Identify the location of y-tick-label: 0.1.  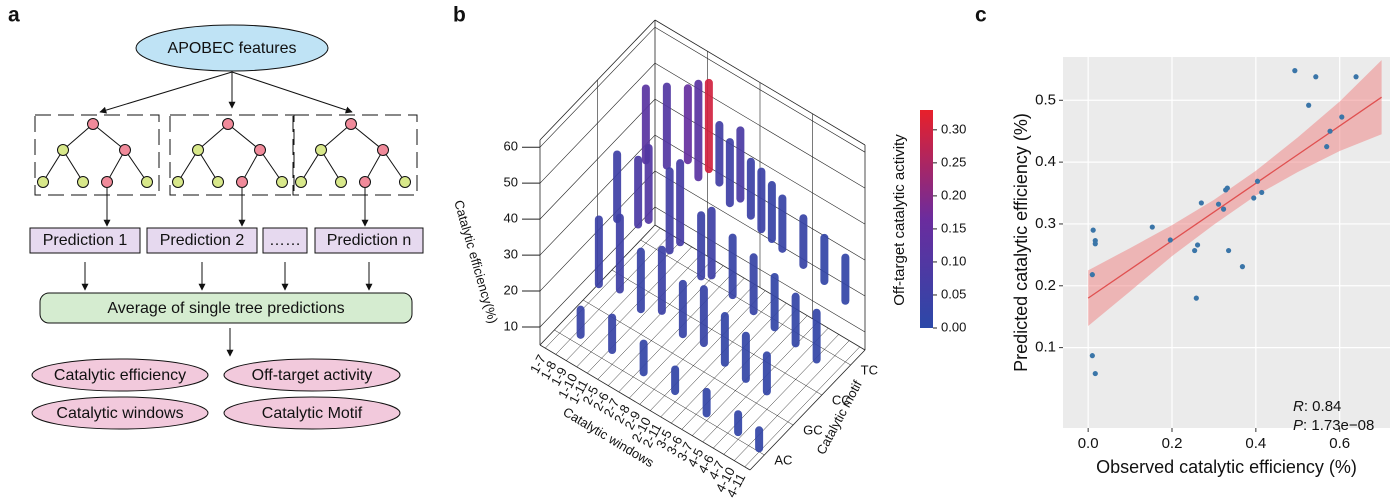
(1045, 347).